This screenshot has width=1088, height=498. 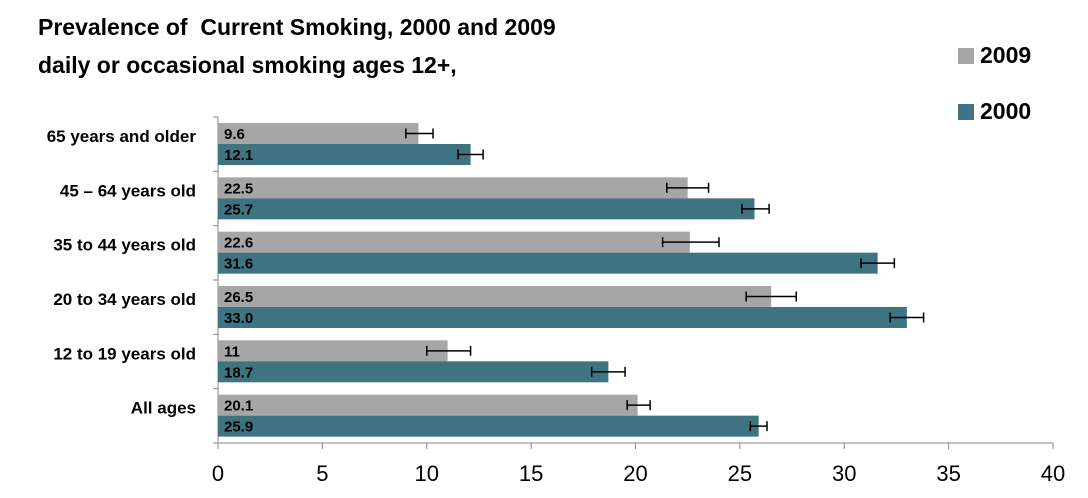 I want to click on x-tick-label: 15, so click(x=531, y=473).